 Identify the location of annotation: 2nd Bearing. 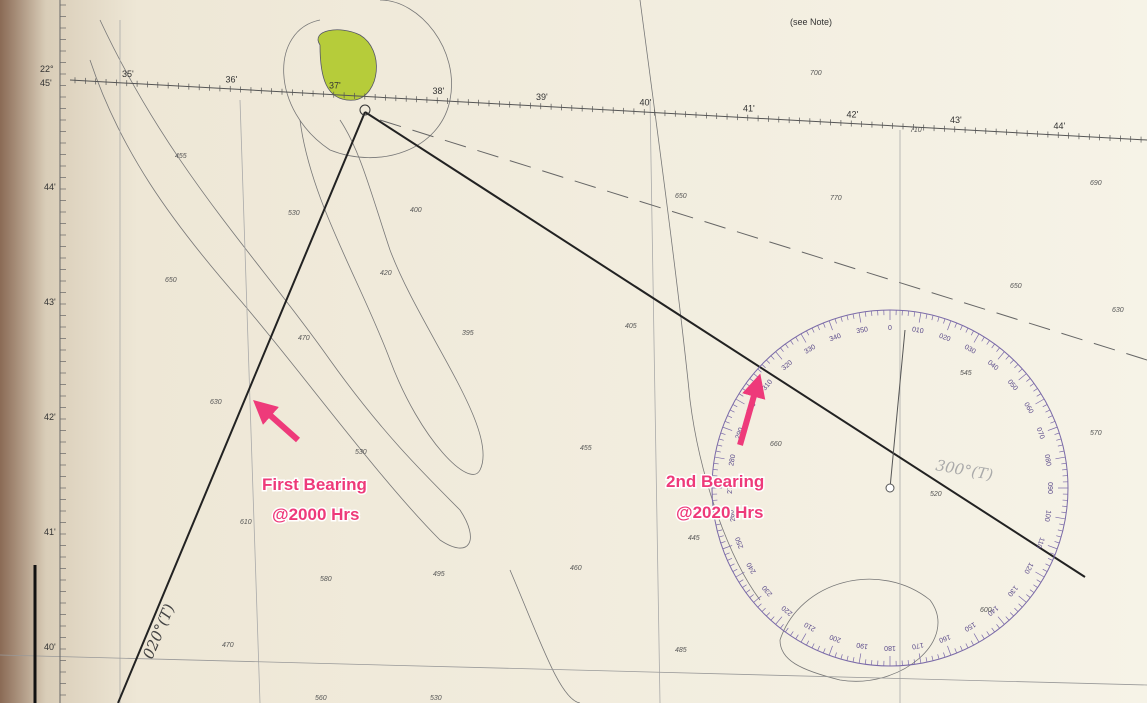
(715, 481).